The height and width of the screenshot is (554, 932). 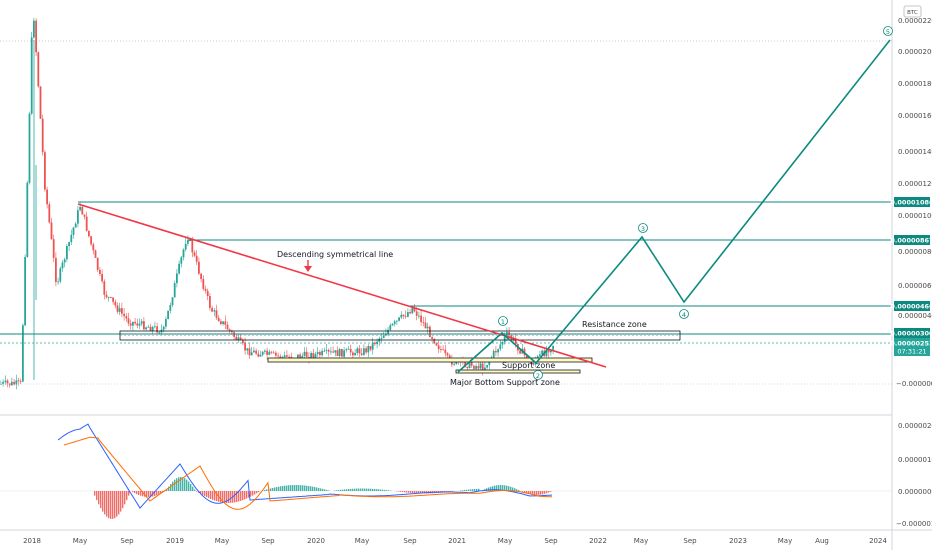 I want to click on wave-label-text-4: 4, so click(x=684, y=315).